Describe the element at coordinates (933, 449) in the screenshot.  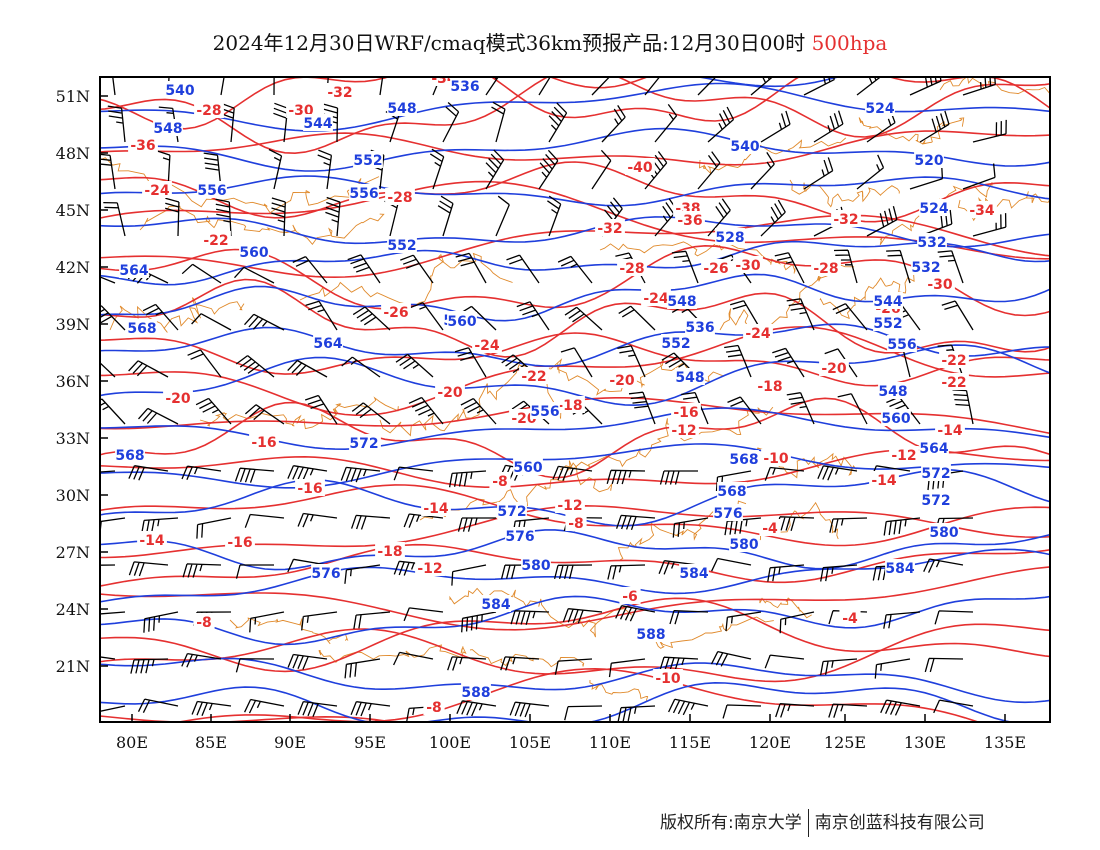
I see `height-label: 564` at that location.